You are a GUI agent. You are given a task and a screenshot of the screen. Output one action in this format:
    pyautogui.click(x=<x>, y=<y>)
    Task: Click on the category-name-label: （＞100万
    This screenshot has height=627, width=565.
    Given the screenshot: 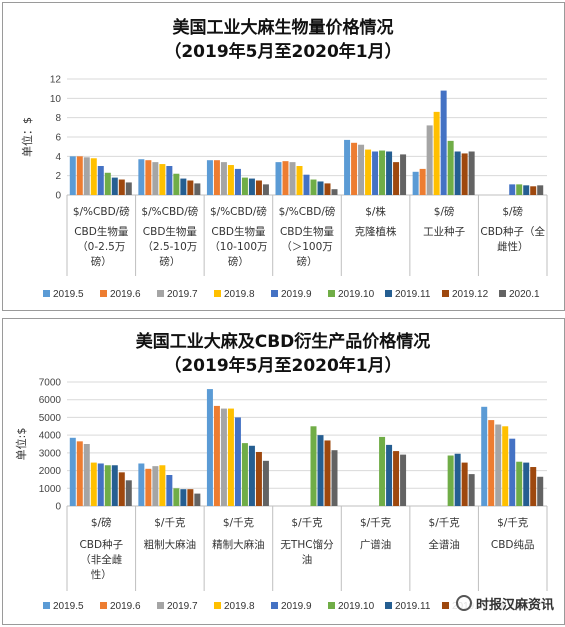 What is the action you would take?
    pyautogui.click(x=307, y=247)
    